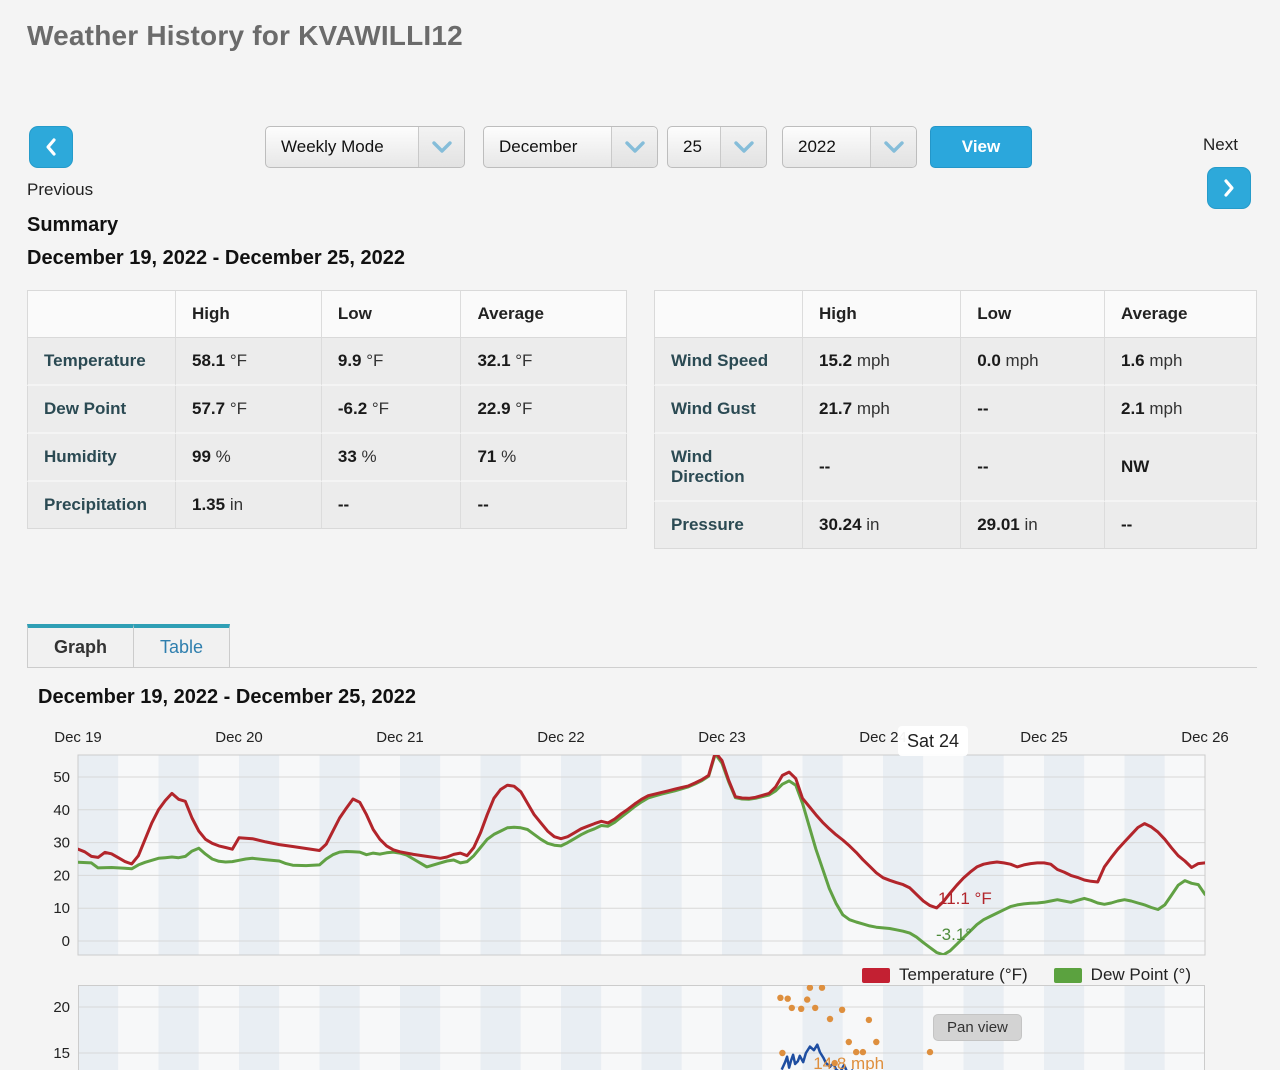  I want to click on chart-title: December 19, 2022 - December 25, 2022, so click(227, 697).